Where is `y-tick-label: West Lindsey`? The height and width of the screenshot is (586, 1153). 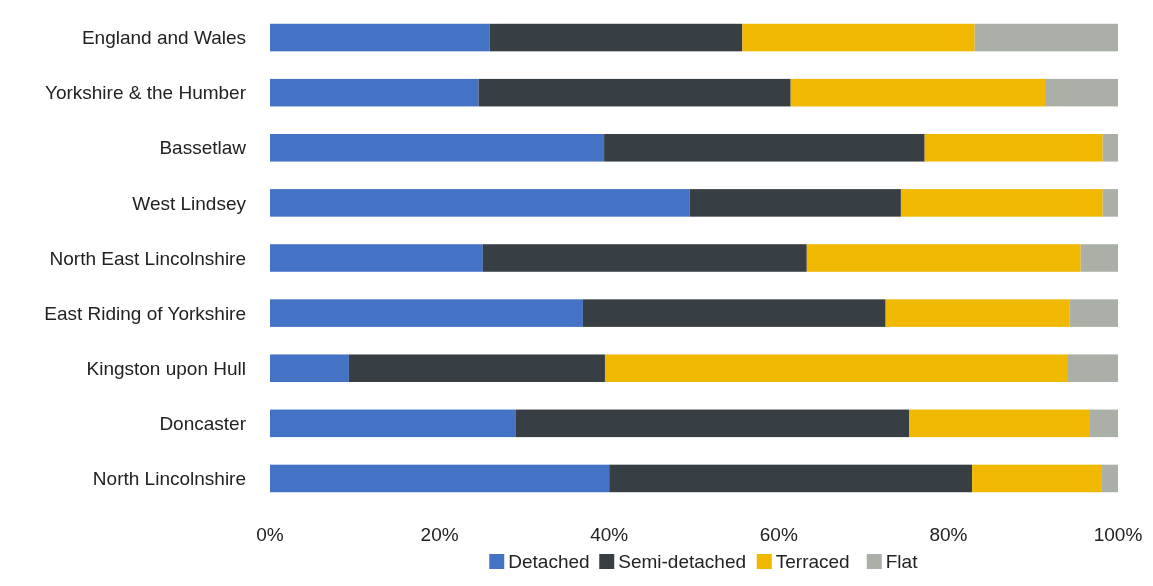 y-tick-label: West Lindsey is located at coordinates (189, 203).